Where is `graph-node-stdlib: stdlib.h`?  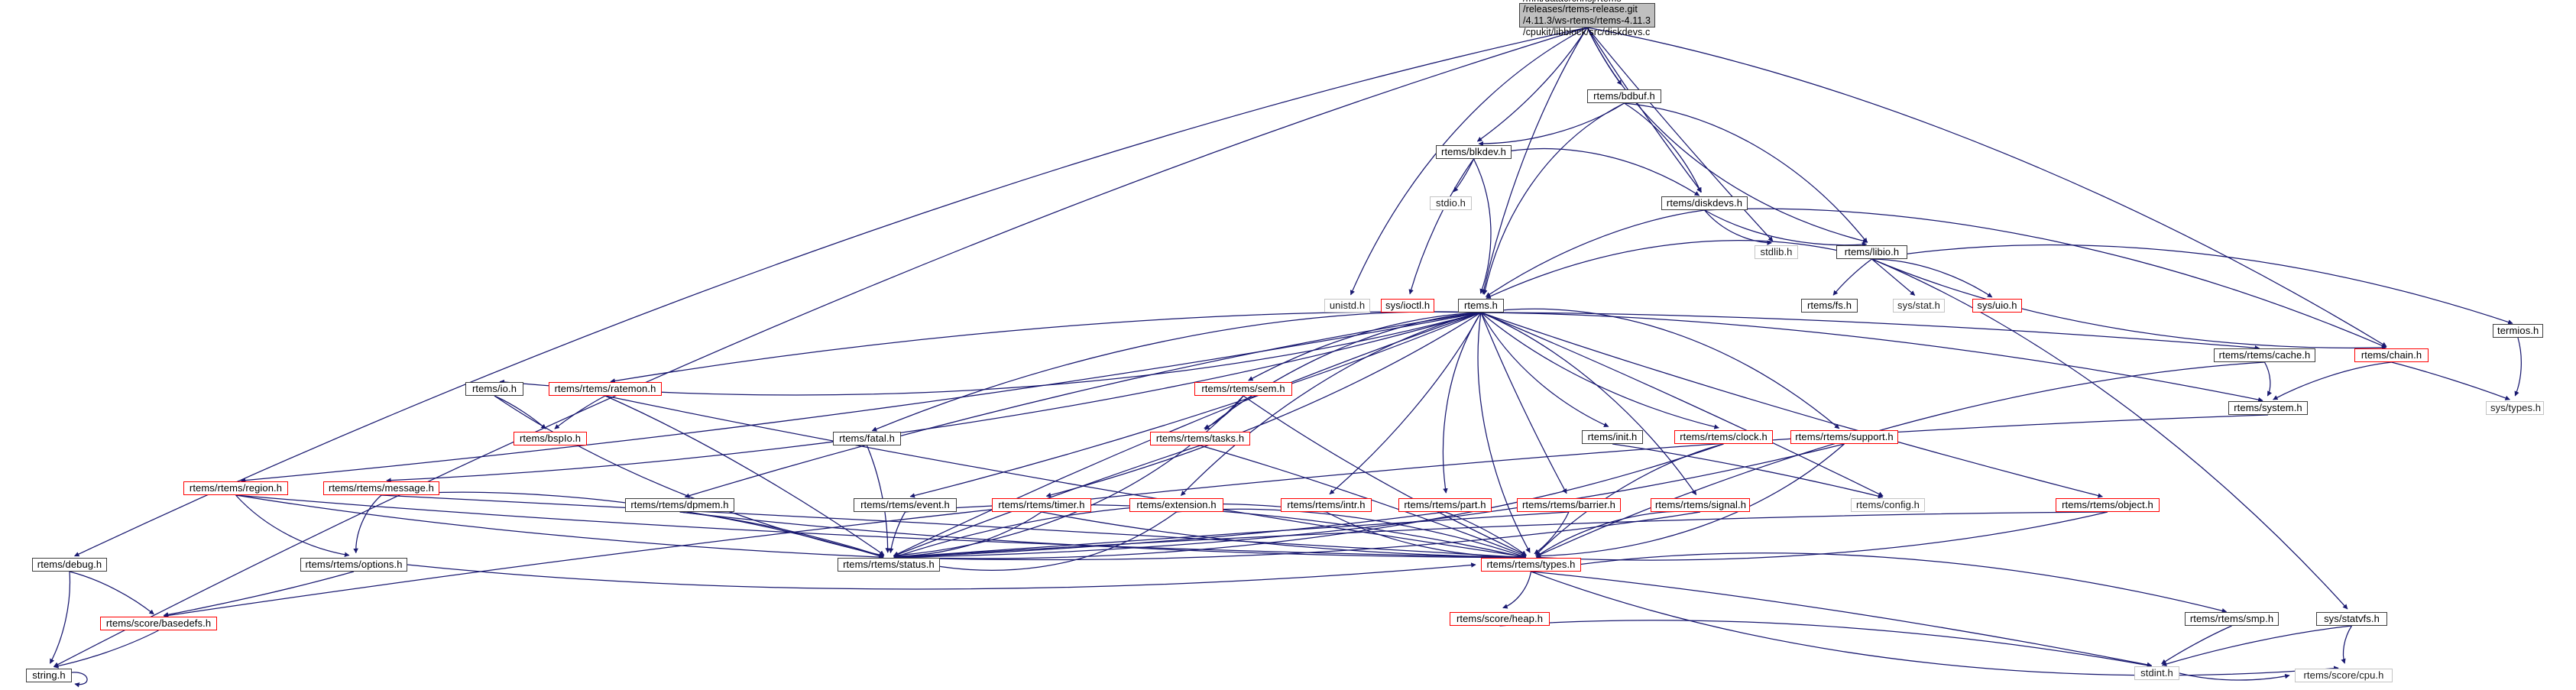
graph-node-stdlib: stdlib.h is located at coordinates (1777, 252).